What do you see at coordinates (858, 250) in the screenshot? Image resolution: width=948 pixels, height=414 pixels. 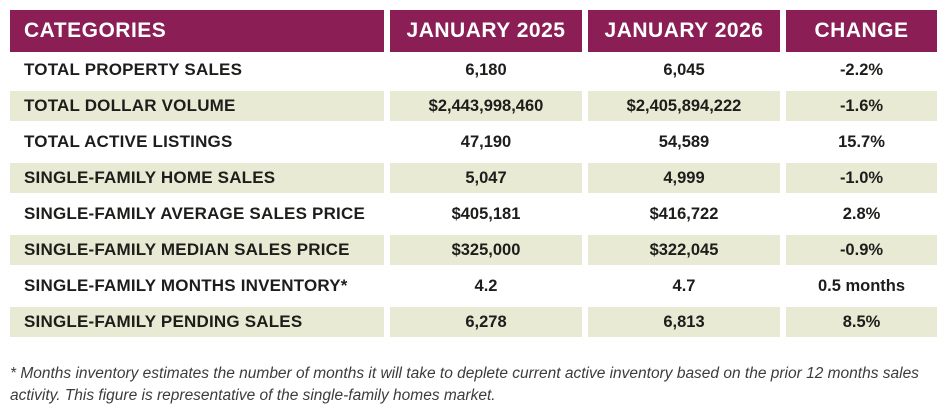 I see `change-value: -0.9%` at bounding box center [858, 250].